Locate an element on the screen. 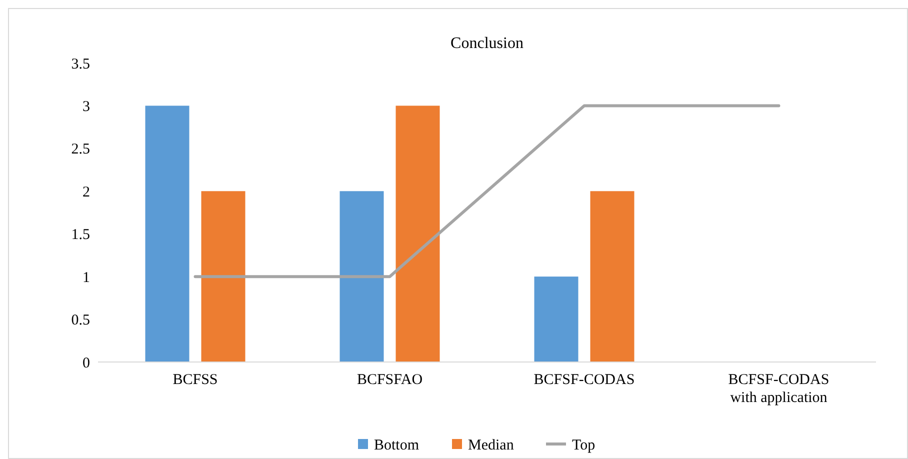 The image size is (908, 459). y-tick-label: 1 is located at coordinates (86, 278).